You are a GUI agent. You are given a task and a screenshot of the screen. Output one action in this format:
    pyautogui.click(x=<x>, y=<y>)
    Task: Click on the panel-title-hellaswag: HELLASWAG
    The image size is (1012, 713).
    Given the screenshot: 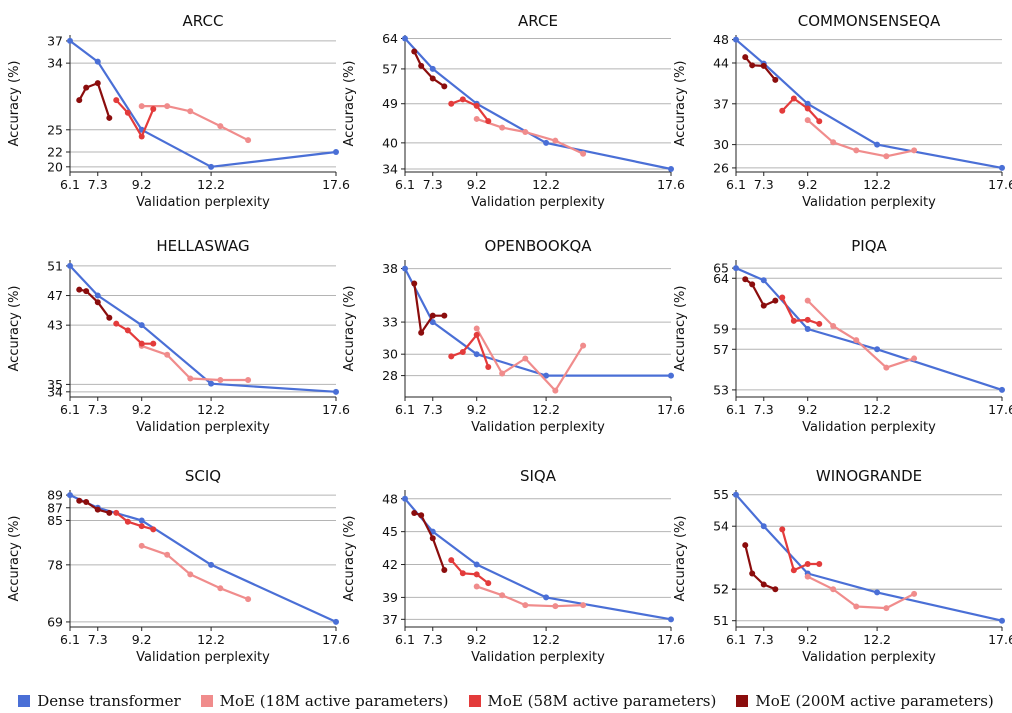 What is the action you would take?
    pyautogui.click(x=202, y=246)
    